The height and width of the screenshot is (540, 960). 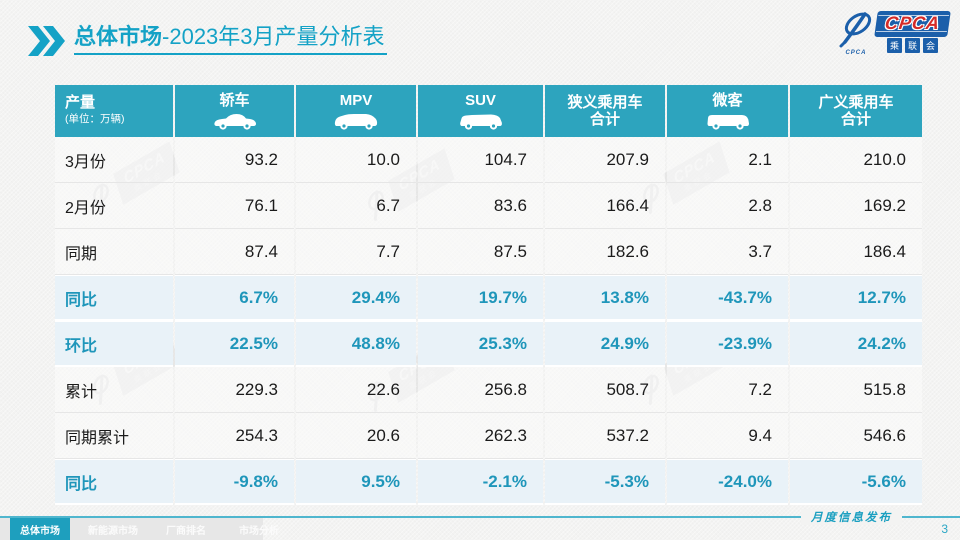 I want to click on column-title: 轿车, so click(x=234, y=100).